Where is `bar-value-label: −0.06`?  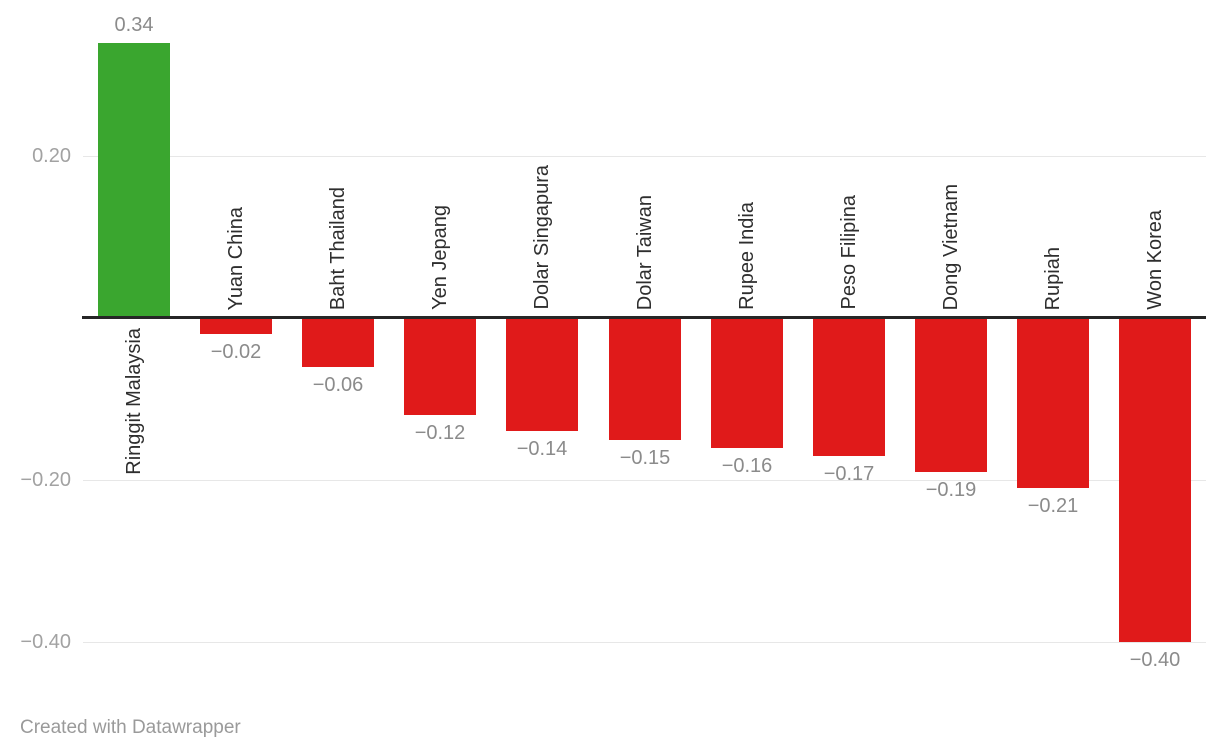 bar-value-label: −0.06 is located at coordinates (338, 385).